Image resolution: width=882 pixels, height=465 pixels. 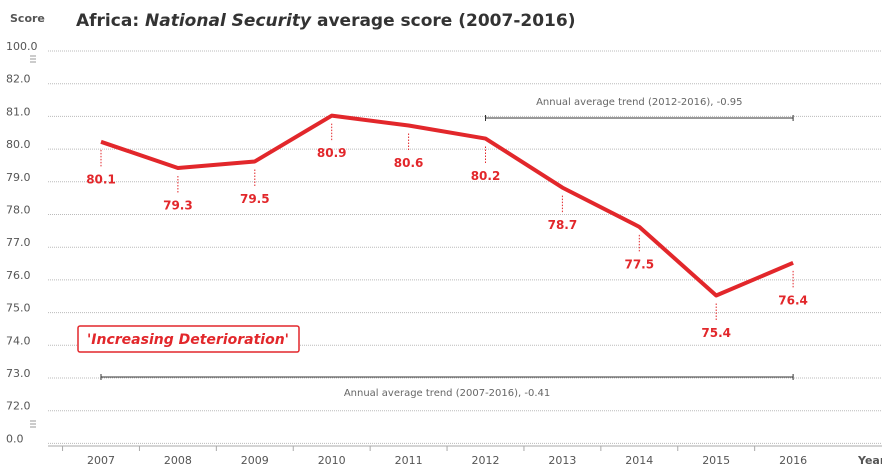 I want to click on x-tick-label: 2010, so click(x=332, y=459).